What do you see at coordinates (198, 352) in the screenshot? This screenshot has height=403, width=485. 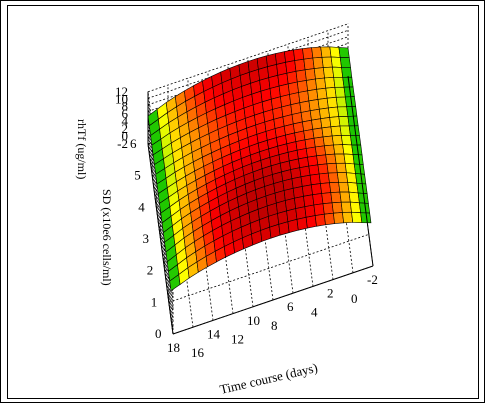 I see `x-tick-label: 16` at bounding box center [198, 352].